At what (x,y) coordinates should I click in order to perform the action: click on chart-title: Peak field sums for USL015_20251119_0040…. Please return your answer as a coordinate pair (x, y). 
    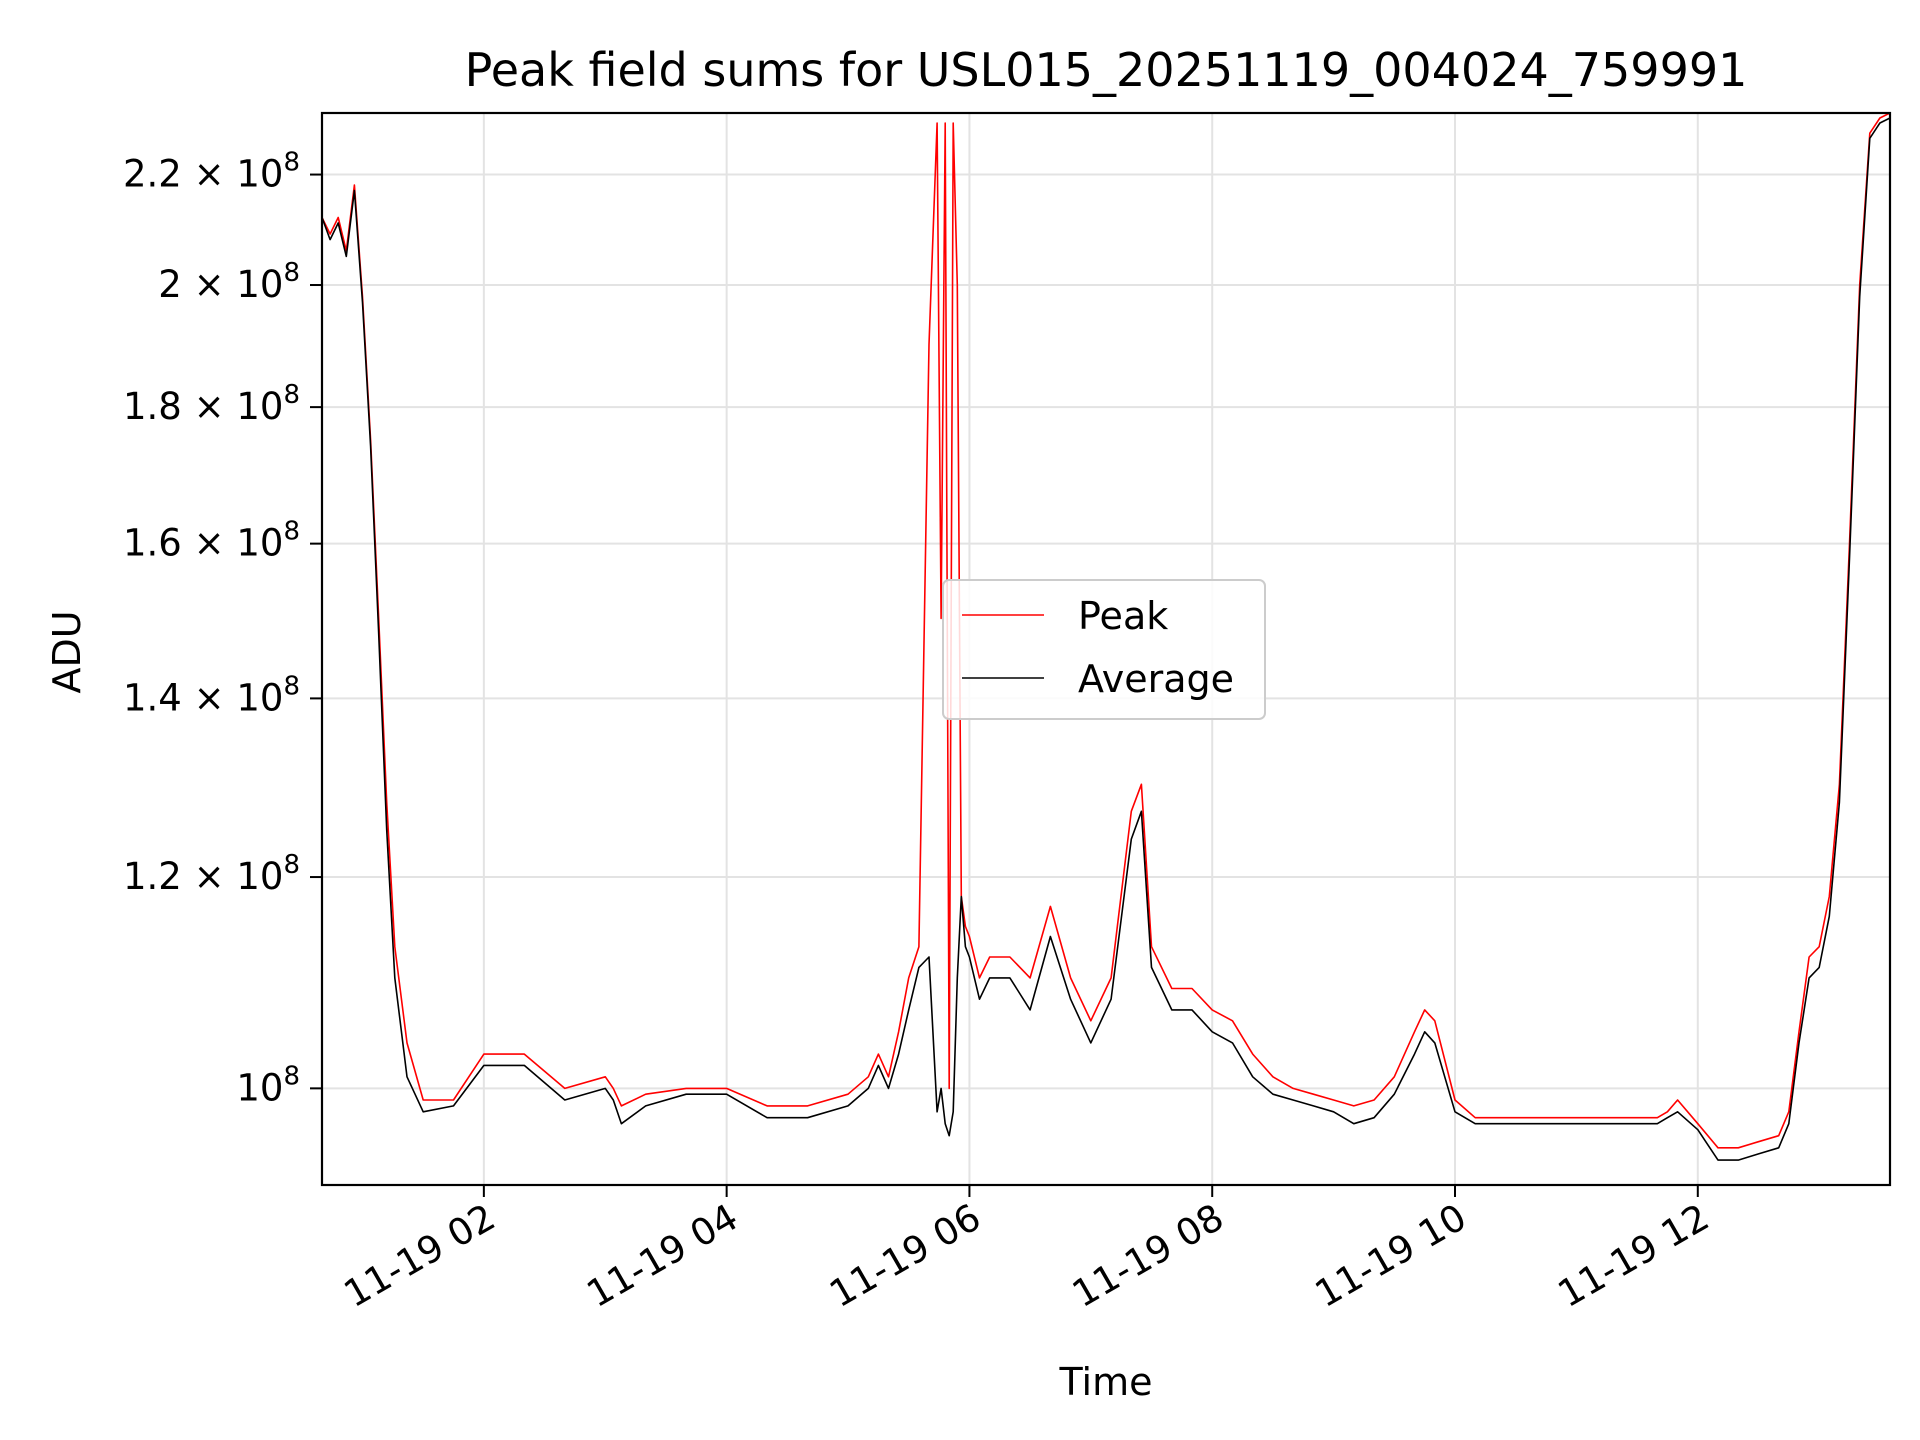
    Looking at the image, I should click on (1106, 70).